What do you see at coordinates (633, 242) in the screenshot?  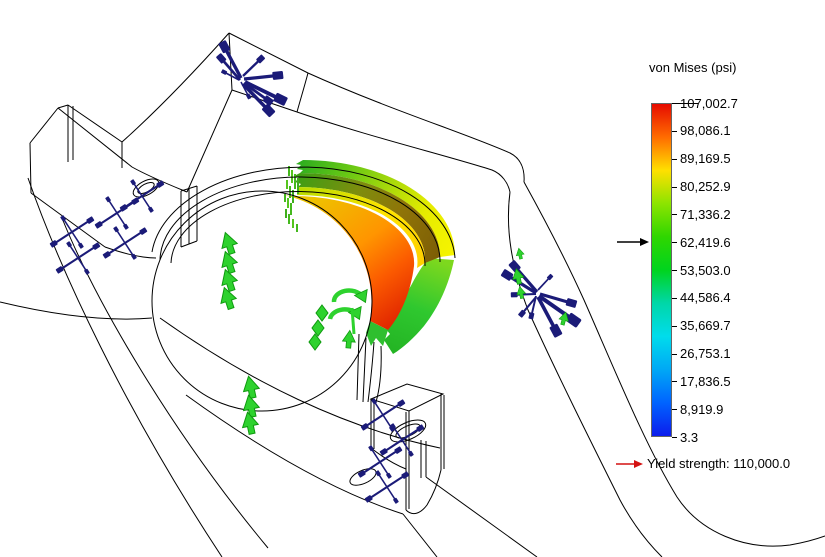 I see `legend-pointer-arrow-icon` at bounding box center [633, 242].